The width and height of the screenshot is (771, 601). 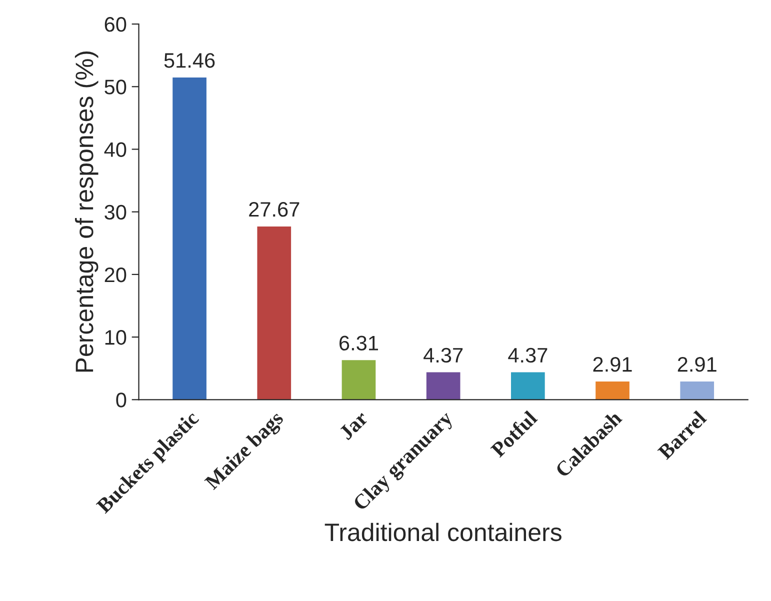 I want to click on y-tick-label: 60, so click(x=115, y=24).